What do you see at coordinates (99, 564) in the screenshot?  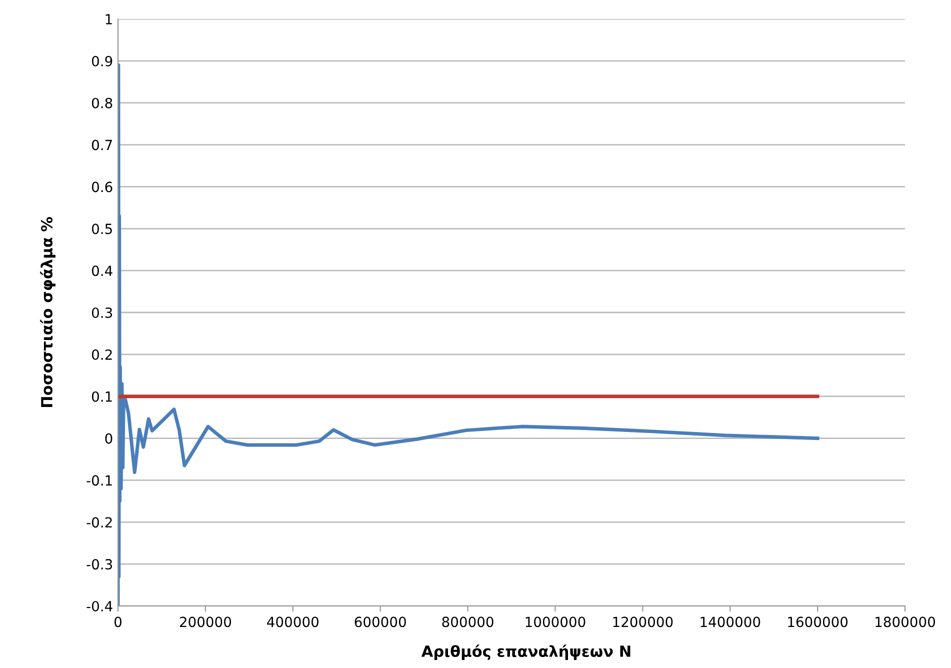 I see `y-tick-label: -0.3` at bounding box center [99, 564].